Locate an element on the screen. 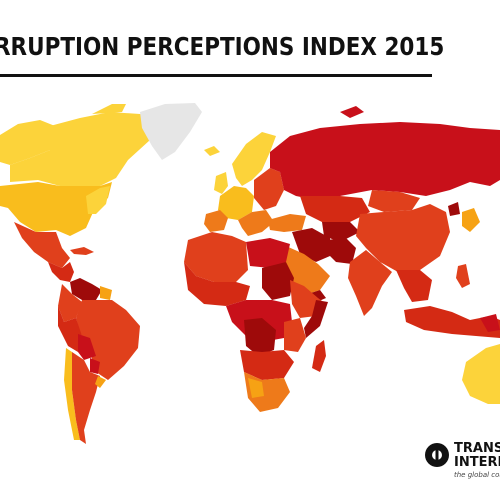 This screenshot has width=500, height=500. region-india is located at coordinates (370, 283).